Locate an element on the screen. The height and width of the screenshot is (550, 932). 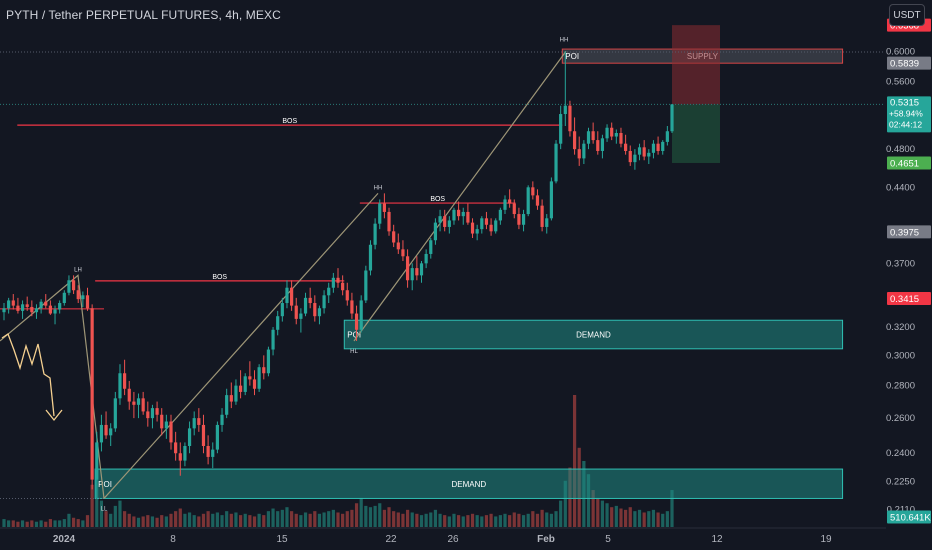
swing-label: HL is located at coordinates (354, 352).